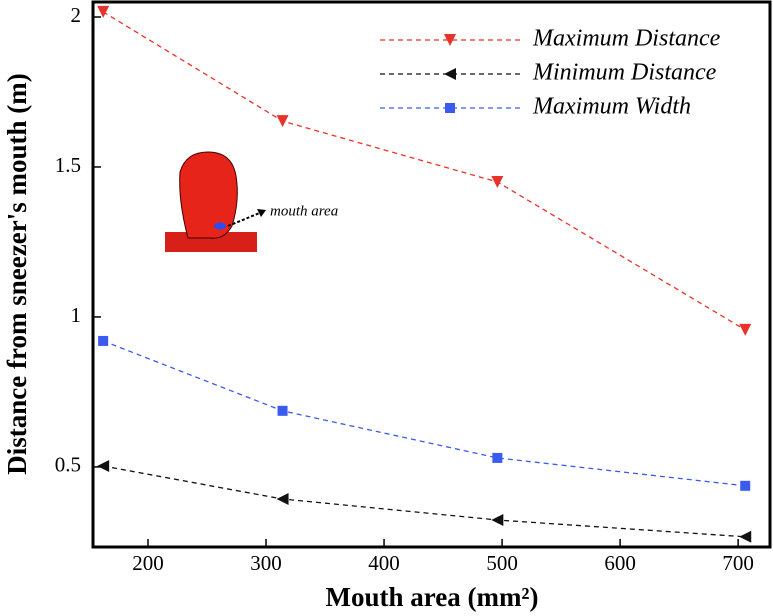 This screenshot has width=773, height=616. I want to click on y-tick-label: 1, so click(76, 315).